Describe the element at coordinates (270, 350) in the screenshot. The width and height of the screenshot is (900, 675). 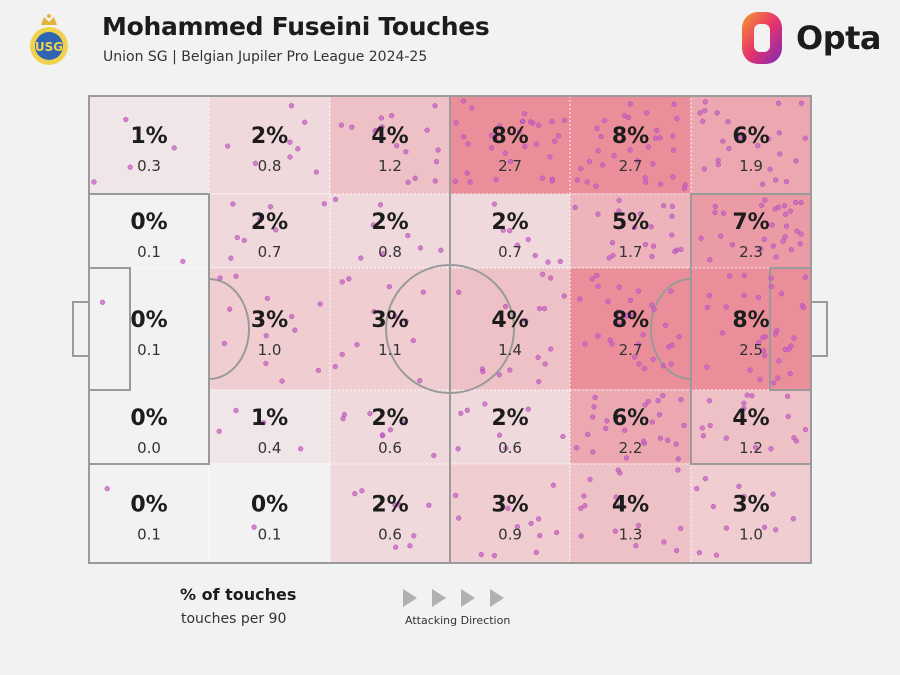
I see `zone-per90-label: 1.0` at that location.